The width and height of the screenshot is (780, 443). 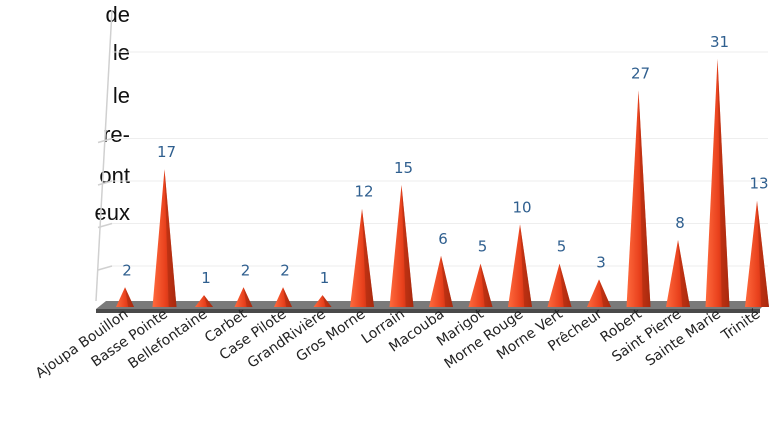 I want to click on value-label: 13, so click(x=758, y=184).